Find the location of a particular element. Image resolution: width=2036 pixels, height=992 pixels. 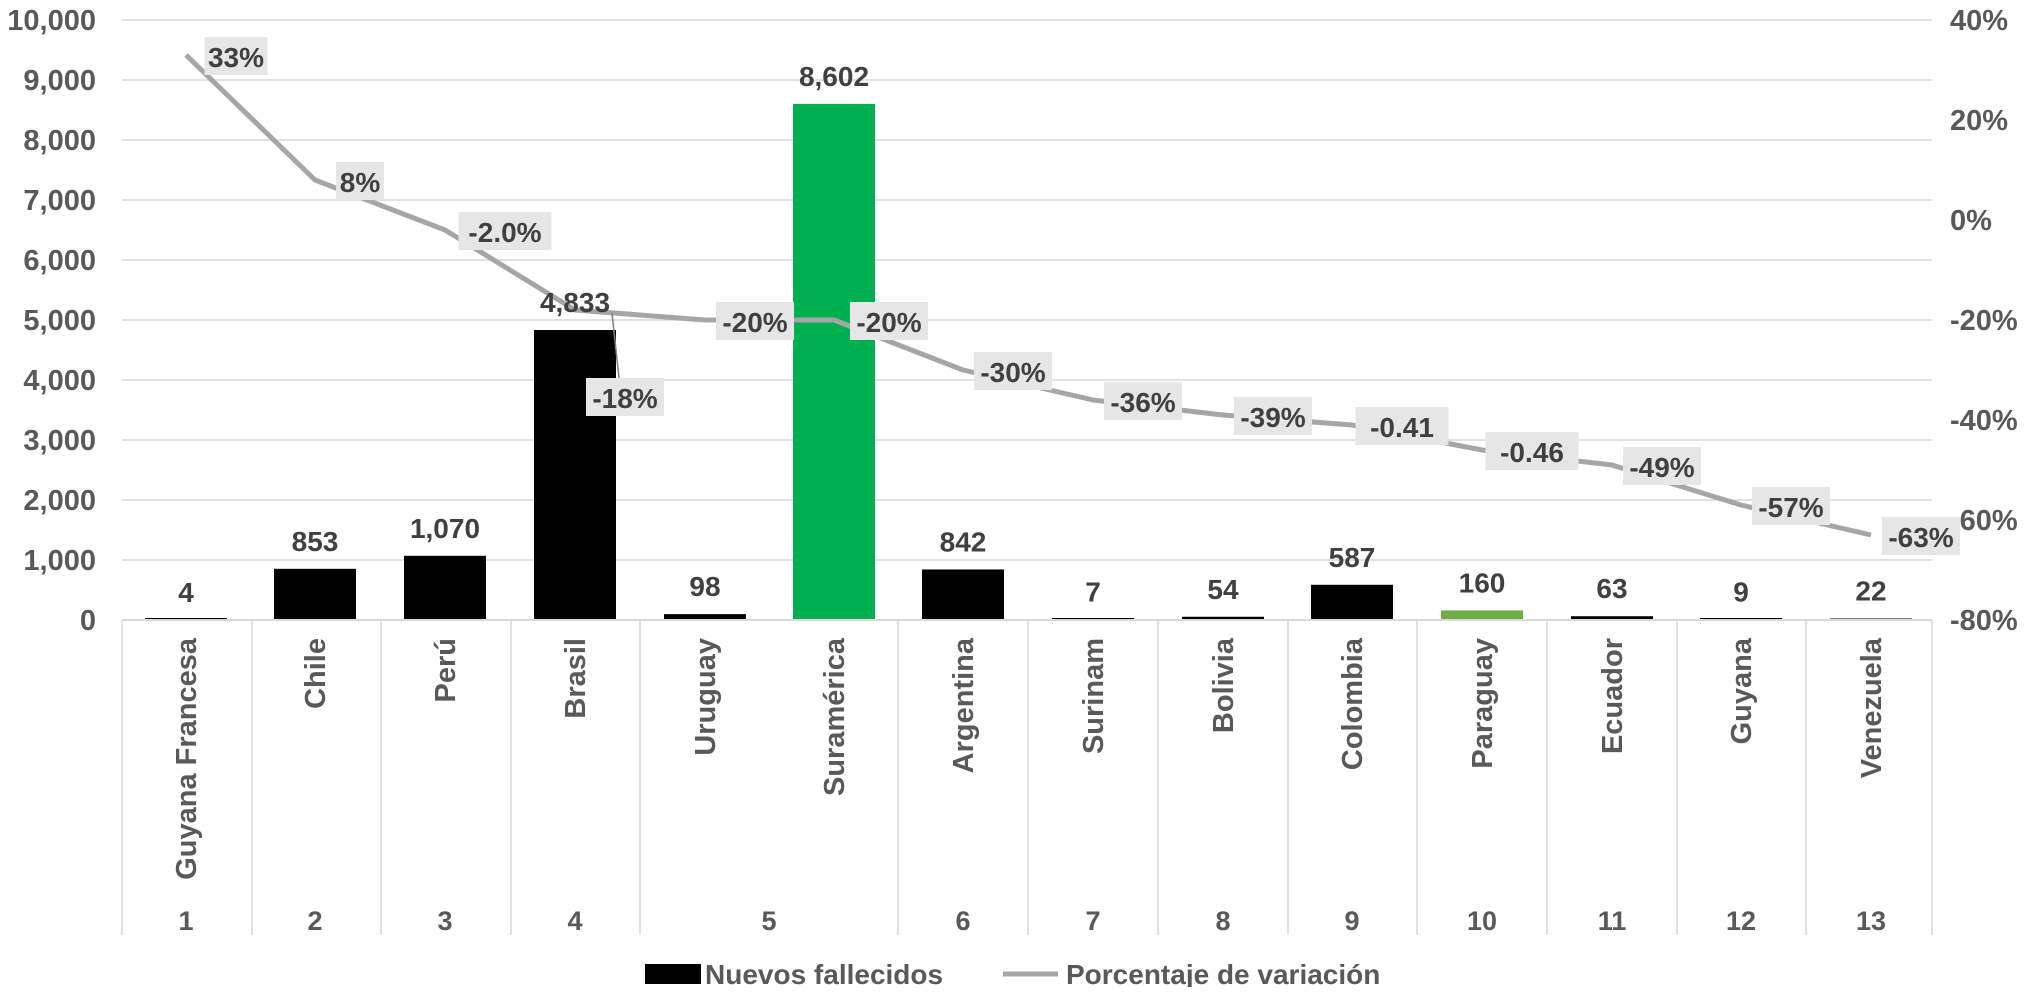

x-axis-rank-label: 7 is located at coordinates (1092, 921).